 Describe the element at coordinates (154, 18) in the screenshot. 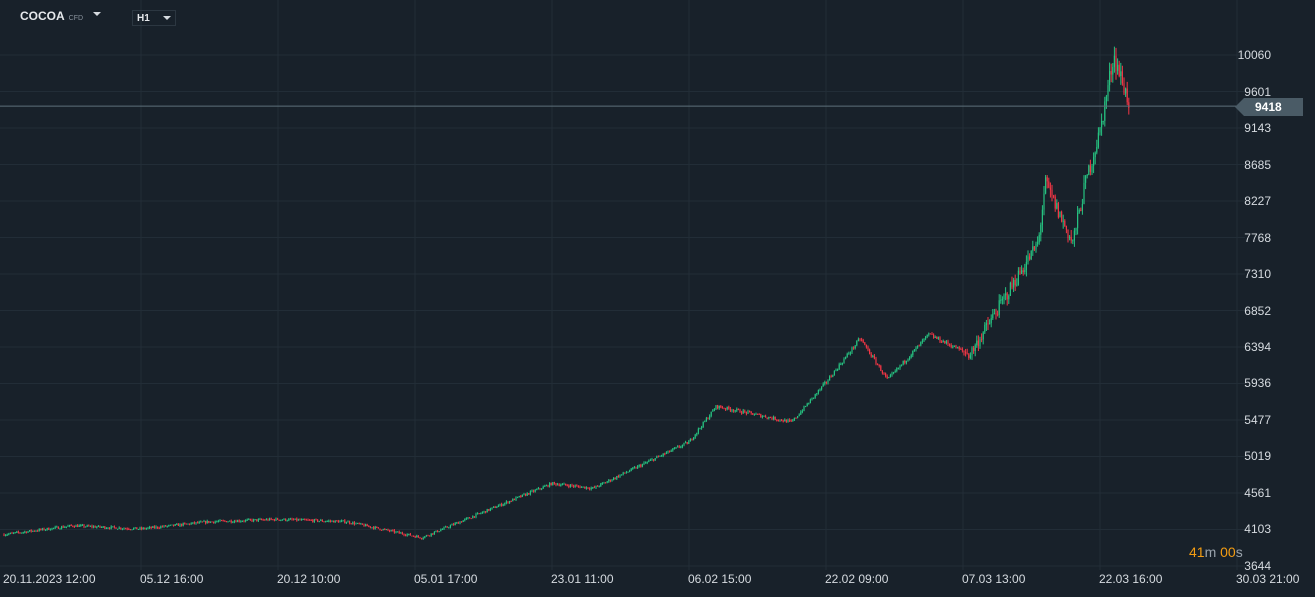

I see `timeframe-selector: H1` at that location.